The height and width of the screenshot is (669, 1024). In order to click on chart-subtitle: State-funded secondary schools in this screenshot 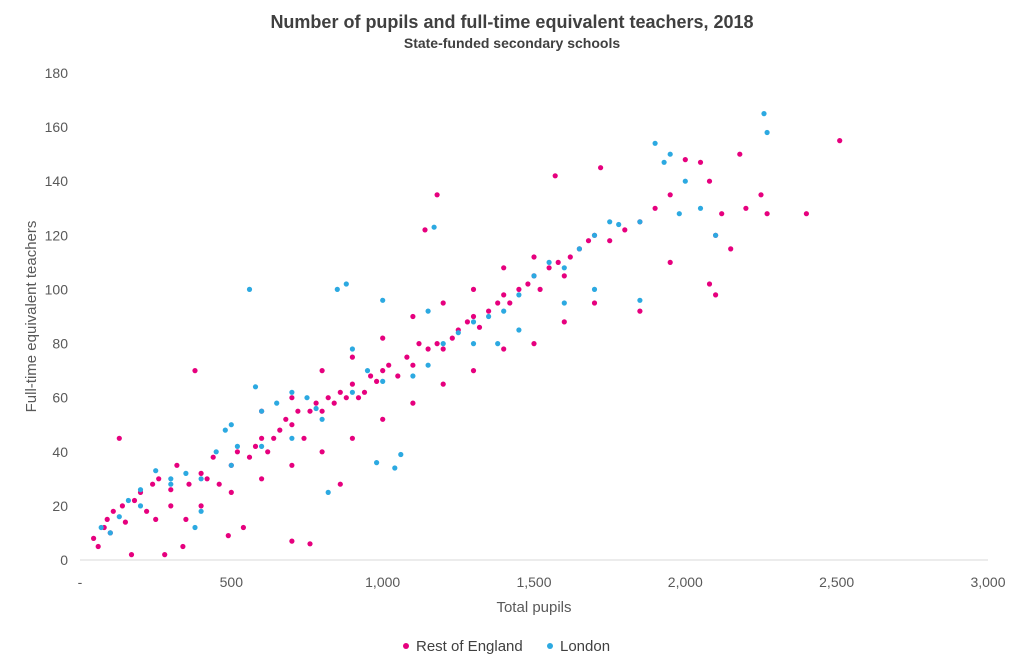, I will do `click(512, 43)`.